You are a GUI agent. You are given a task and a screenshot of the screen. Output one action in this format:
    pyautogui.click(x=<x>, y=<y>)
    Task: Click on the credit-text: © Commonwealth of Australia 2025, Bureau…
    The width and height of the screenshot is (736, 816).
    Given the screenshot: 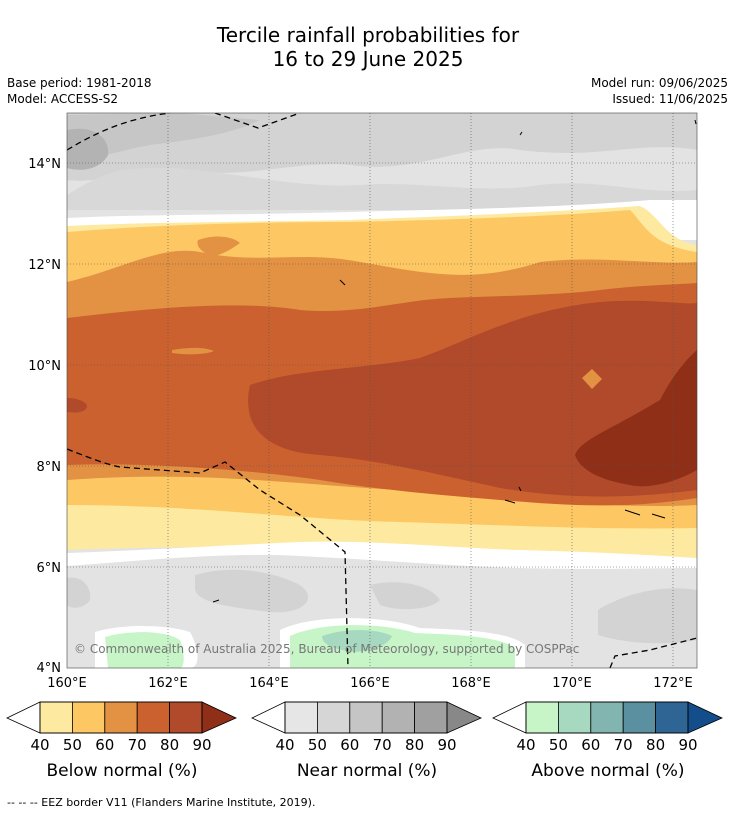 What is the action you would take?
    pyautogui.click(x=326, y=649)
    